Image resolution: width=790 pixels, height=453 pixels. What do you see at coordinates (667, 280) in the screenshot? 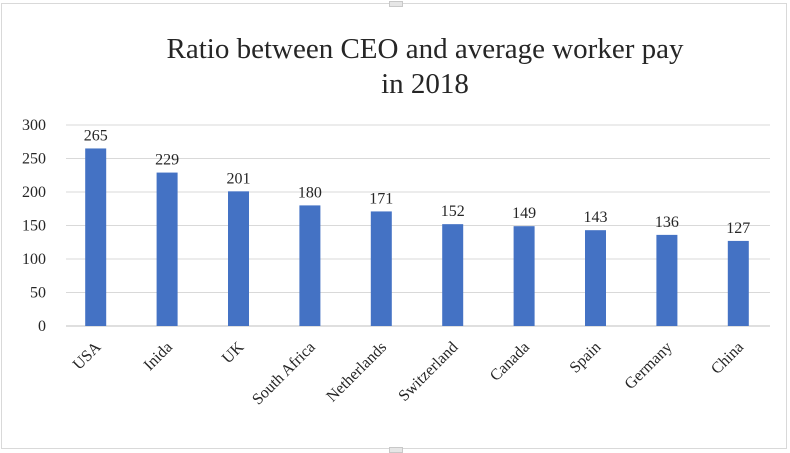
I see `bar-germany` at bounding box center [667, 280].